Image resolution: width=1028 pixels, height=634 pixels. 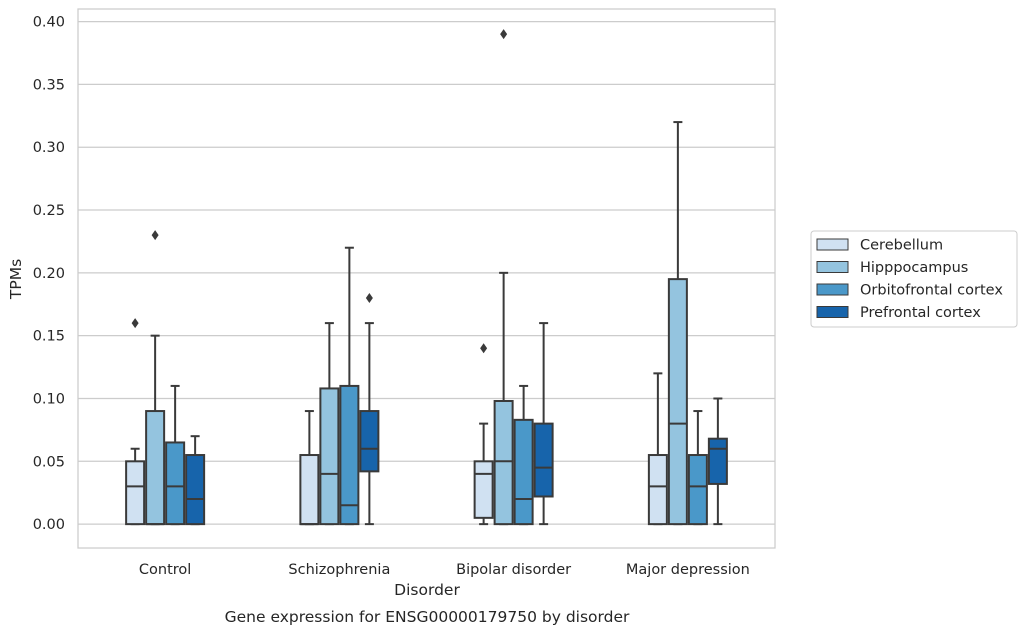 I want to click on y-tick-label: 0.25, so click(x=49, y=211).